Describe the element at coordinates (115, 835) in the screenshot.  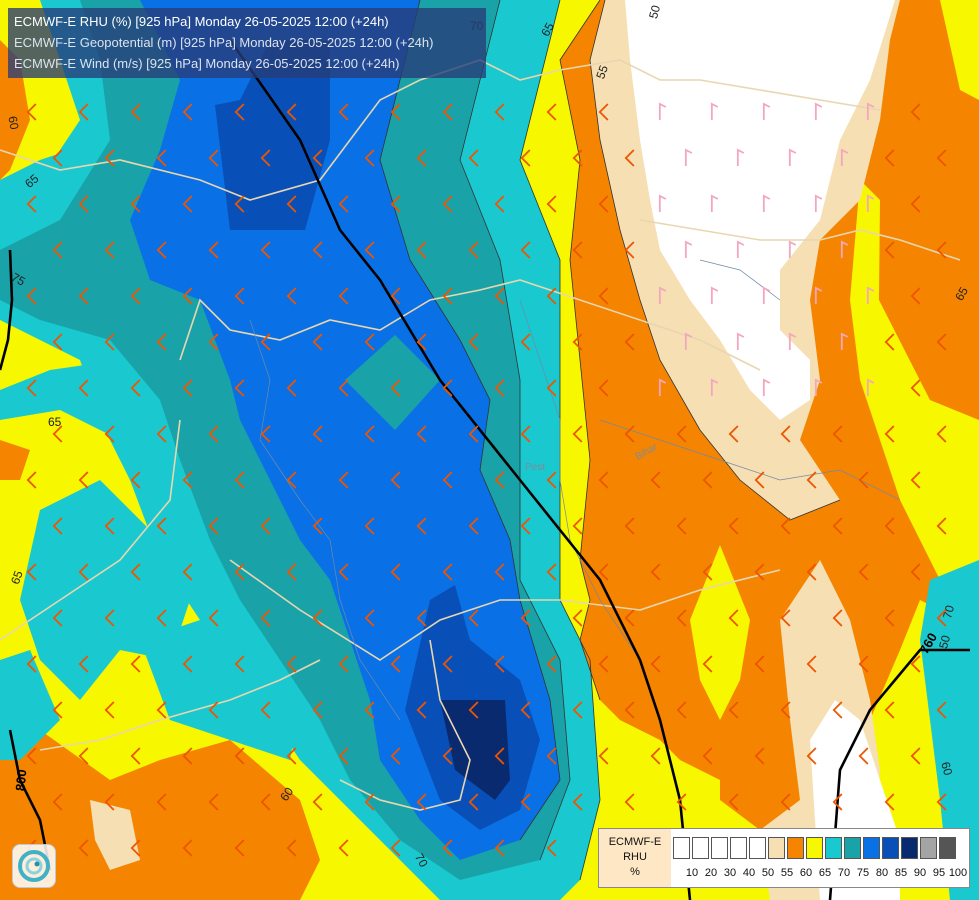
I see `rhu-band-55-60-sw` at that location.